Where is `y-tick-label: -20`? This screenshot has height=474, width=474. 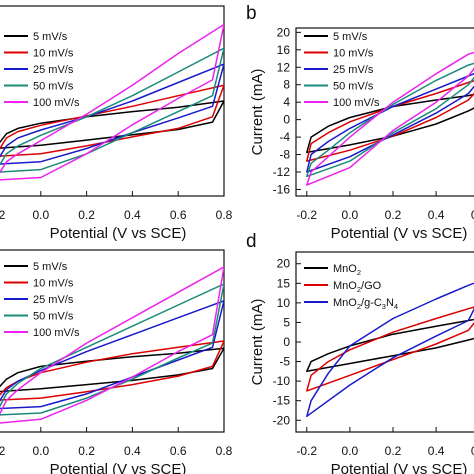 y-tick-label: -20 is located at coordinates (282, 420).